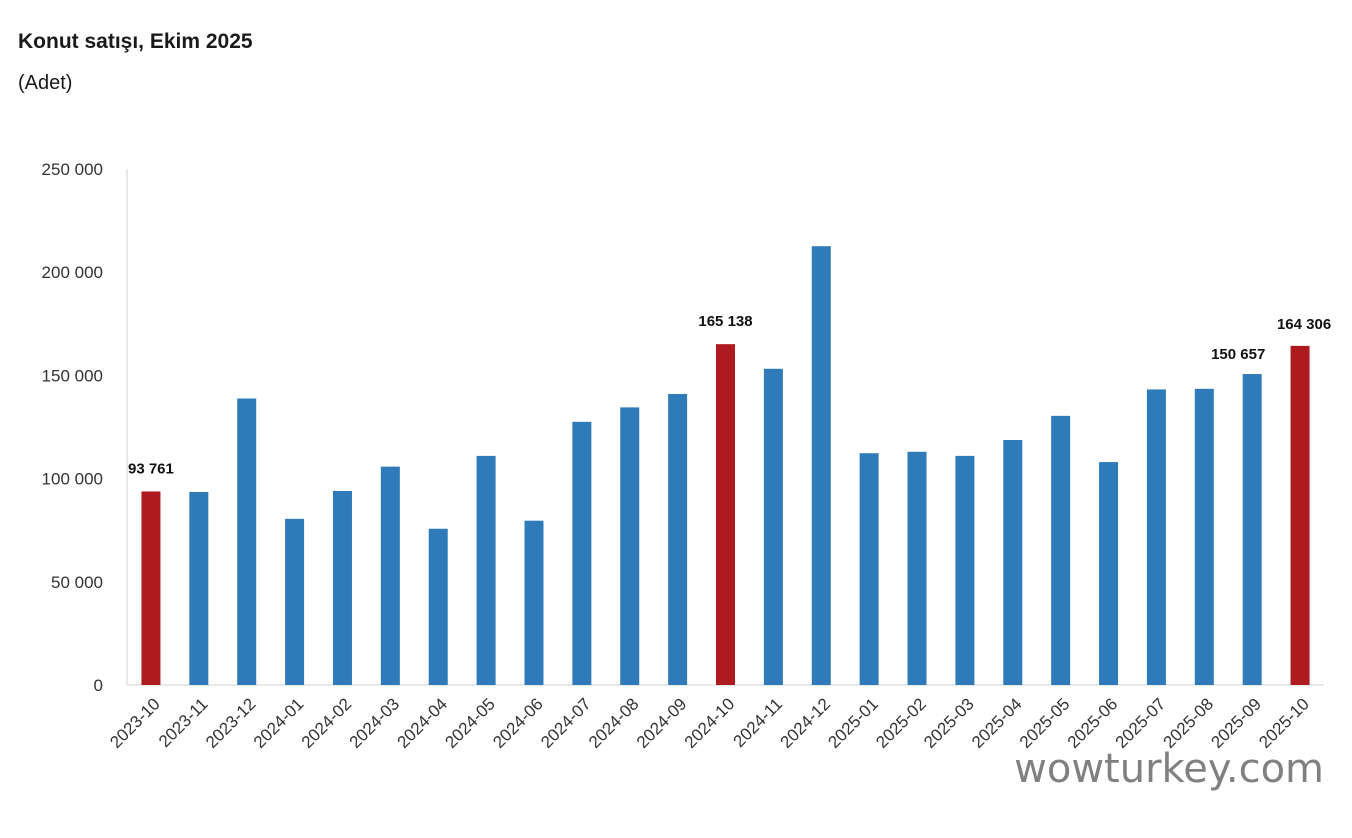 The height and width of the screenshot is (838, 1352). I want to click on y-tick-label: 250 000, so click(72, 169).